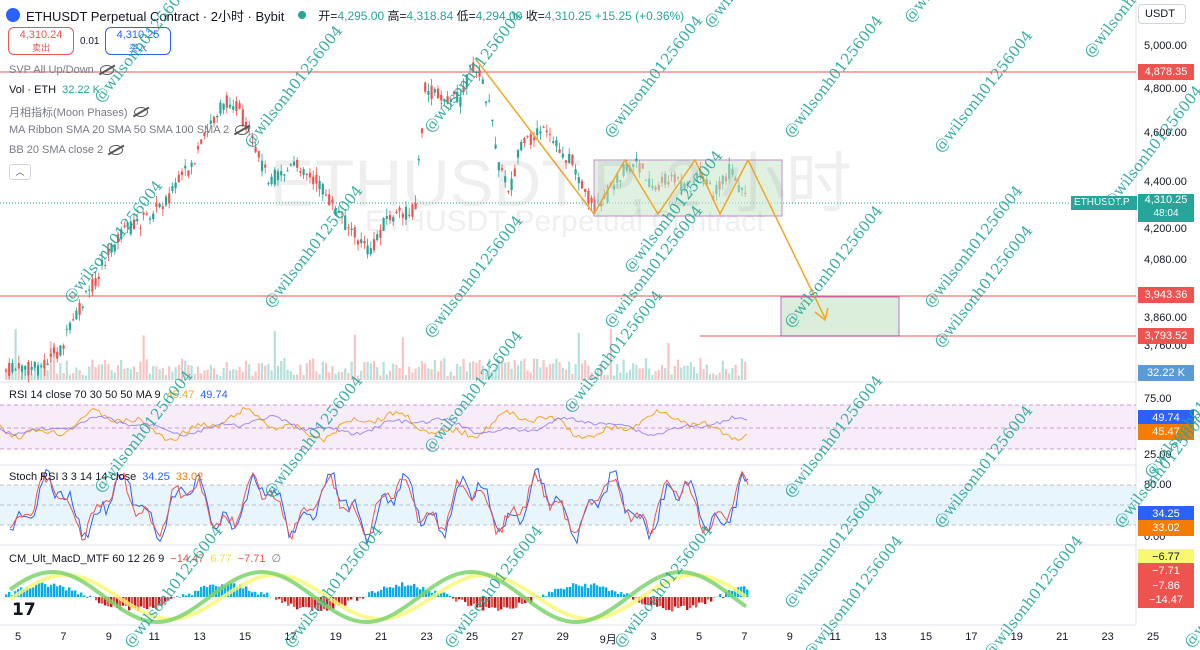 The width and height of the screenshot is (1200, 650). I want to click on volume-tag: 32.22 K, so click(1166, 373).